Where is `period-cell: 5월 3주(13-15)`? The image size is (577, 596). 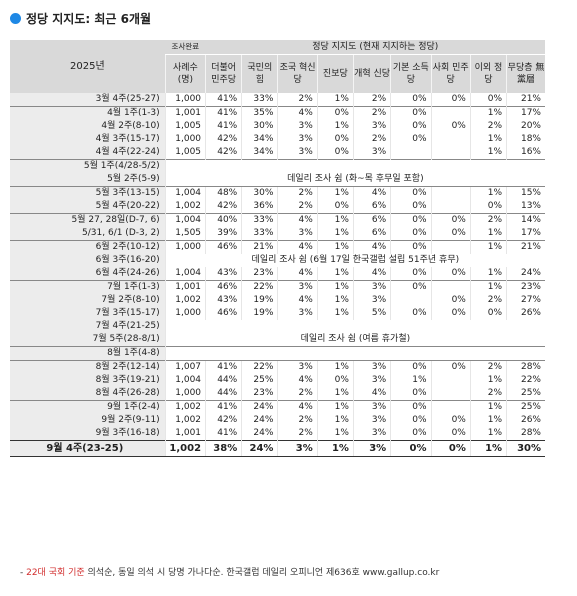 period-cell: 5월 3주(13-15) is located at coordinates (88, 193).